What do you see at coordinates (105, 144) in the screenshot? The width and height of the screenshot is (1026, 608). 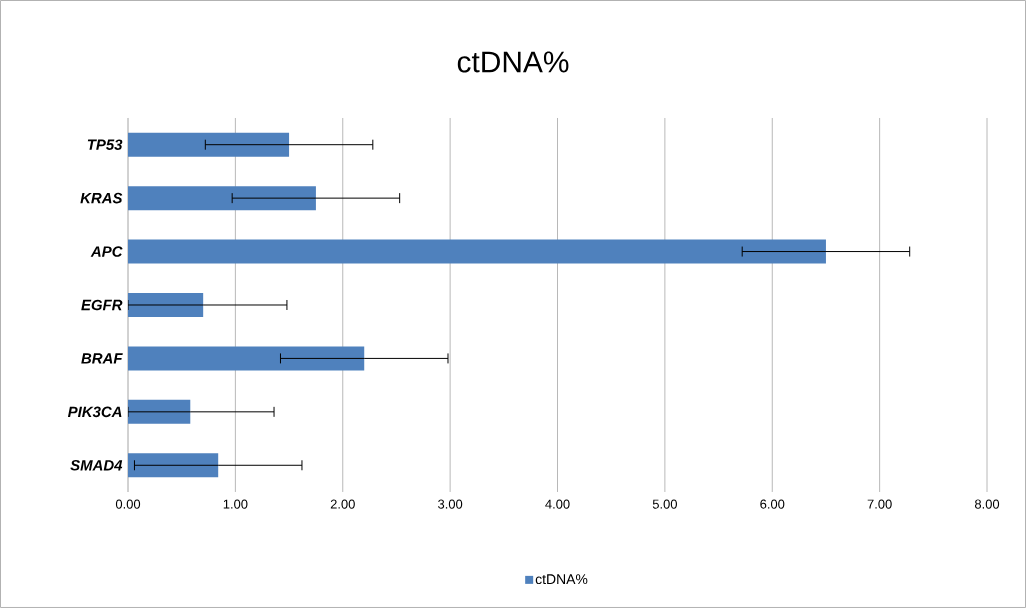 I see `y-tick-label: TP53` at bounding box center [105, 144].